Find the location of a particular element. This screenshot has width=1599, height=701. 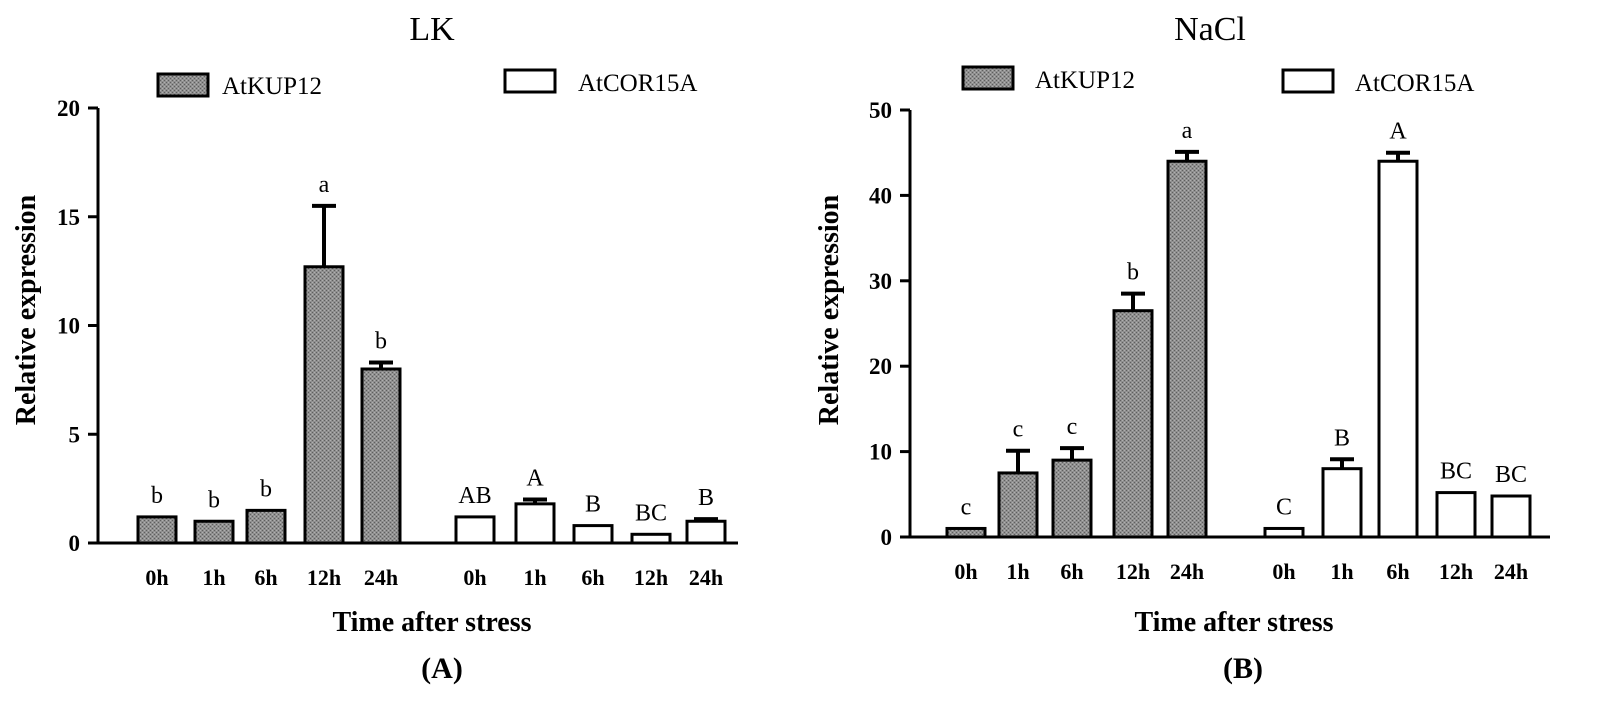

chart-b-legend-label-atkup12: AtKUP12 is located at coordinates (1085, 80).